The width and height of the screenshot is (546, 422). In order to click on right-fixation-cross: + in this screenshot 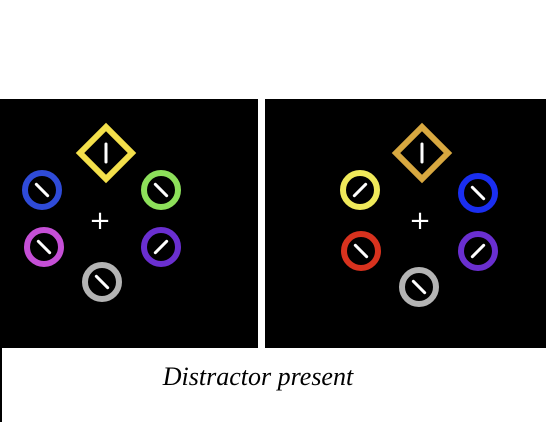, I will do `click(420, 221)`.